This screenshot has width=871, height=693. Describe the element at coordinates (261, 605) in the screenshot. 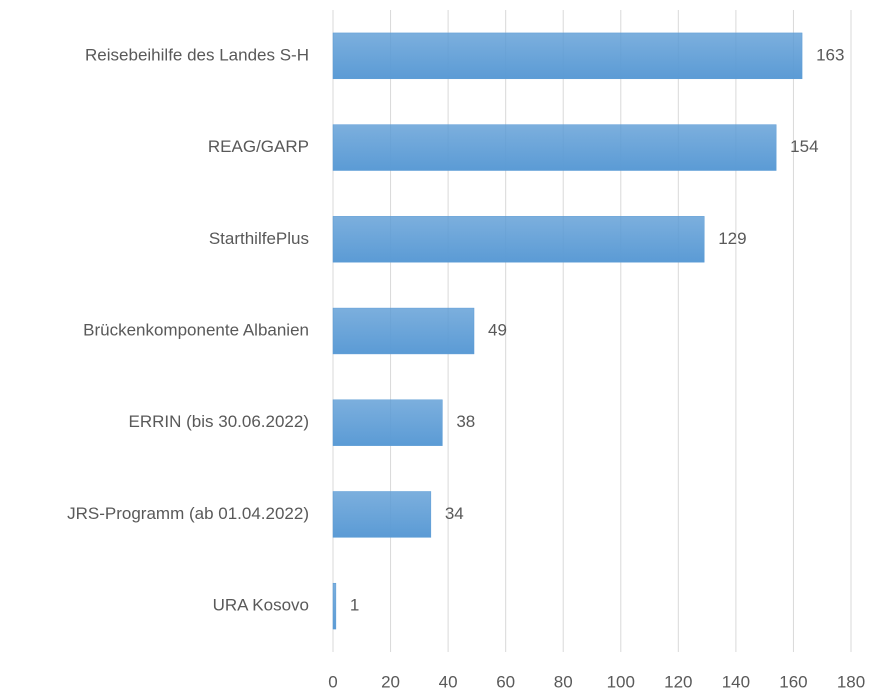

I see `y-tick-label: URA Kosovo` at that location.